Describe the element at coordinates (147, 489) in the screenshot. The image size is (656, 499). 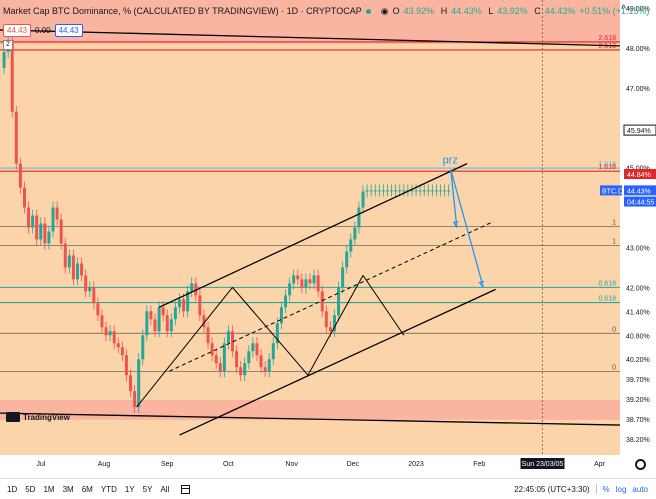
I see `timeframe-5y: 5Y` at that location.